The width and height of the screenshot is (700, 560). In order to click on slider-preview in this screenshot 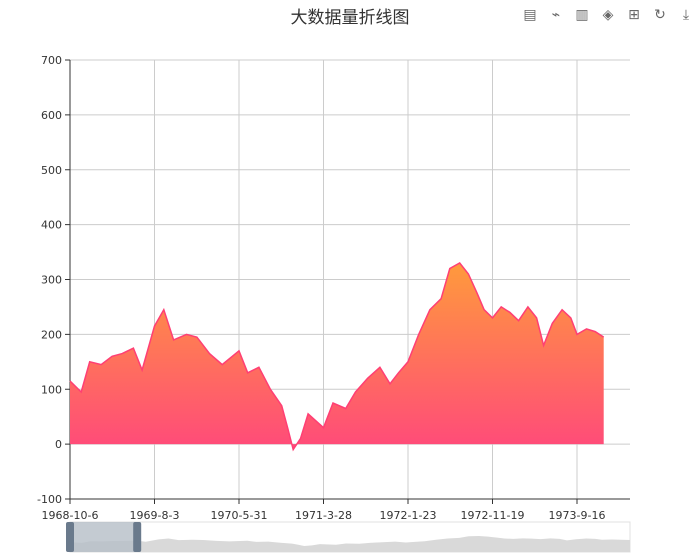, I will do `click(350, 544)`.